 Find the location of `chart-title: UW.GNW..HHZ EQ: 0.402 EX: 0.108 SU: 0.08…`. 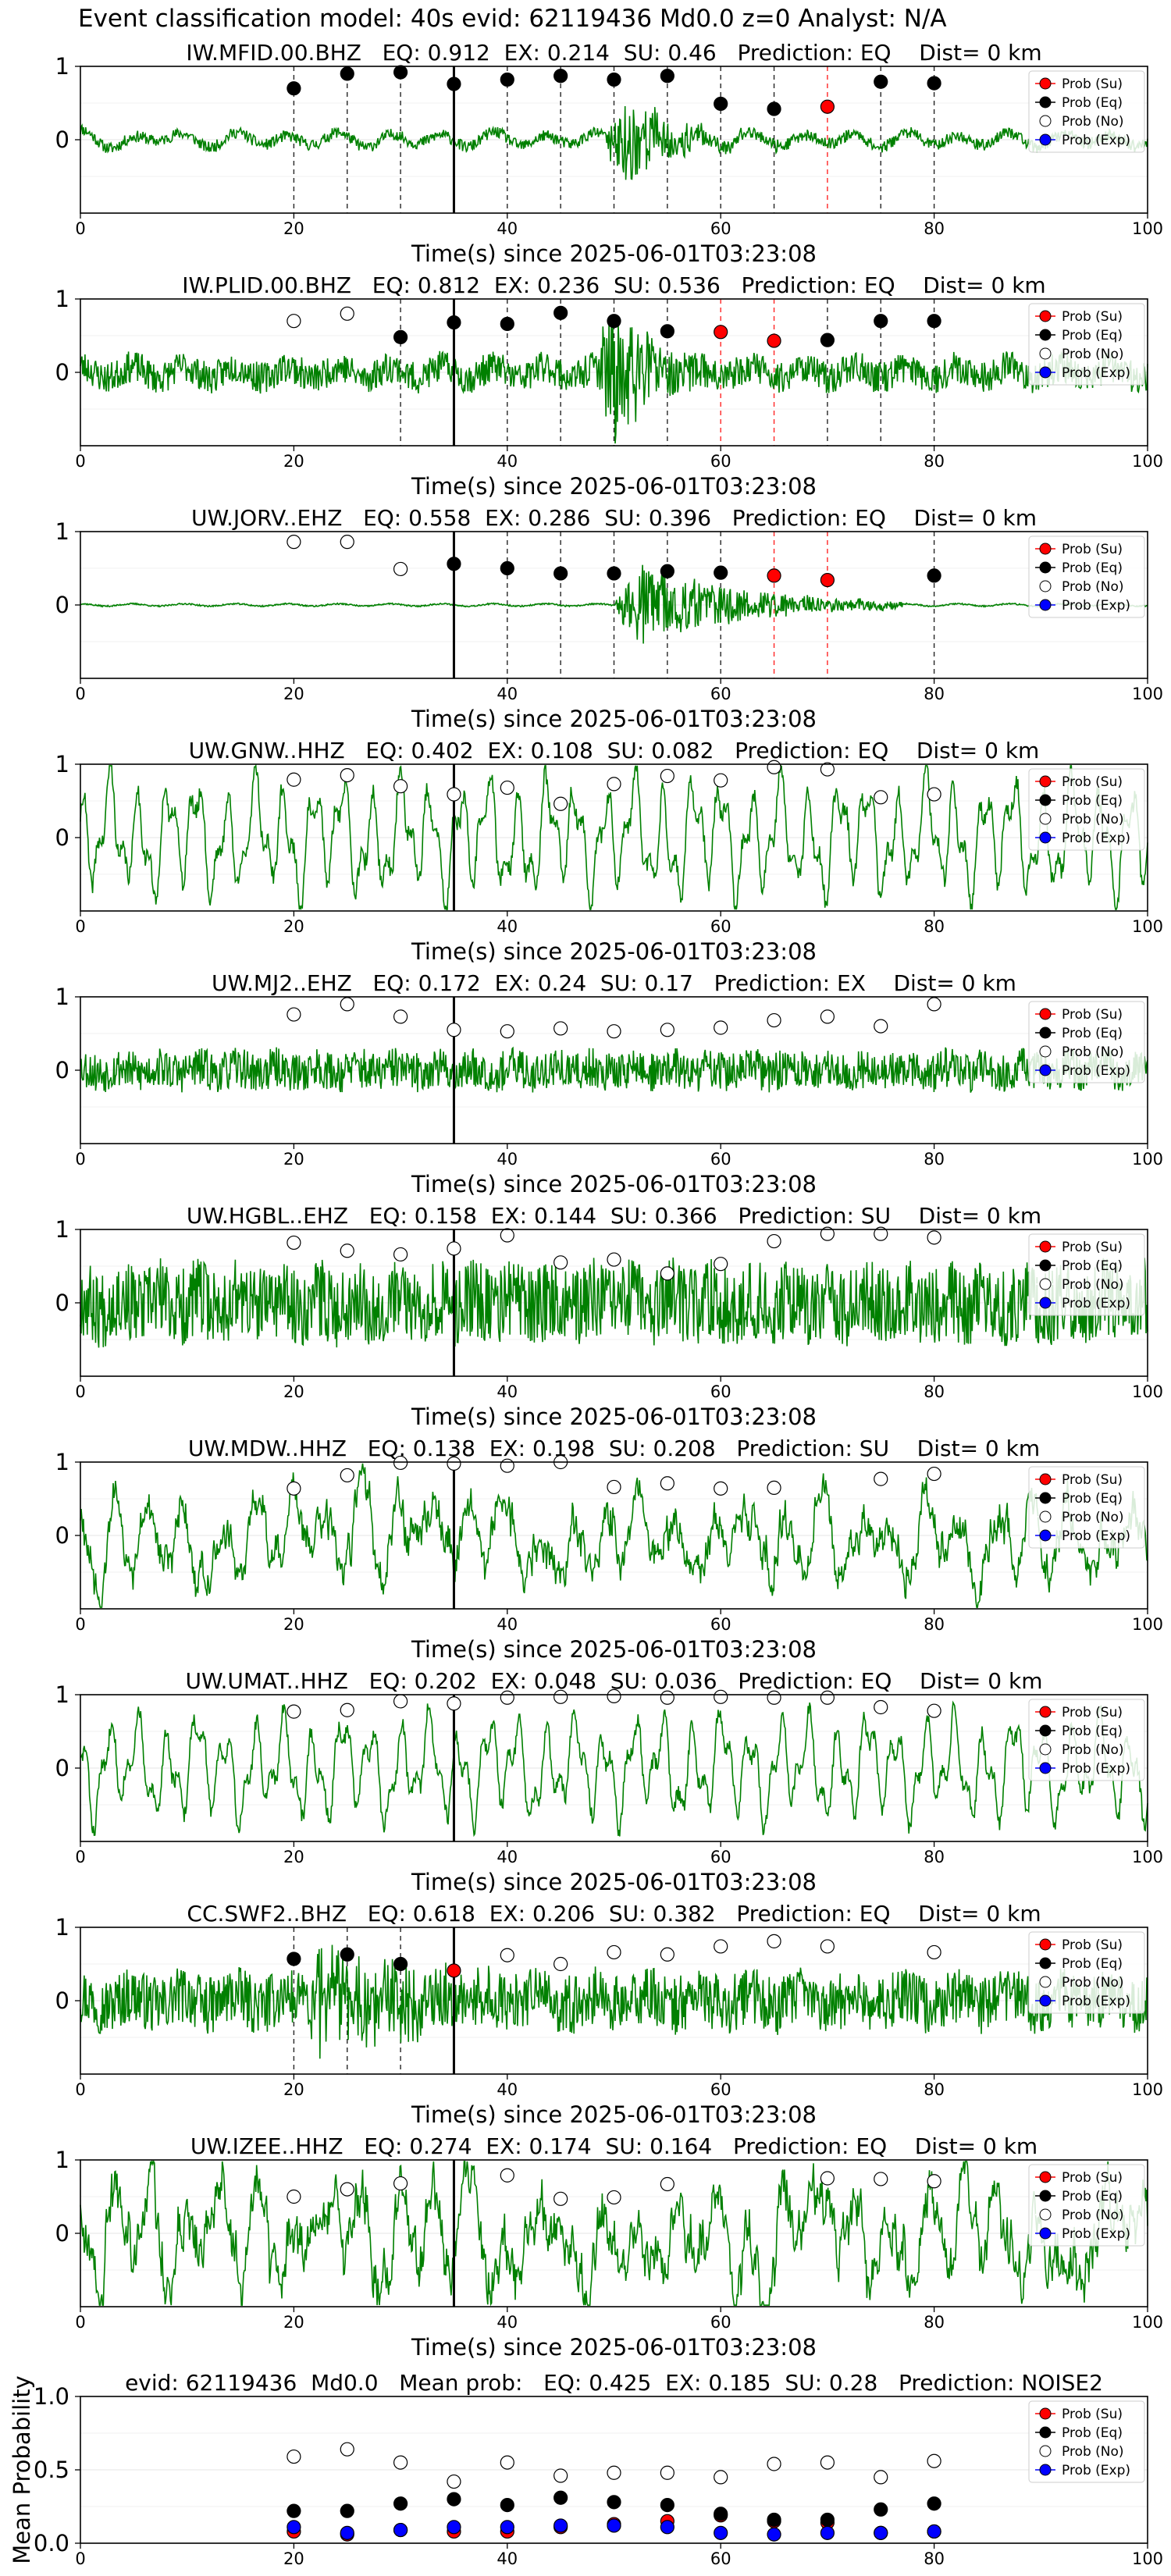

chart-title: UW.GNW..HHZ EQ: 0.402 EX: 0.108 SU: 0.08… is located at coordinates (614, 750).